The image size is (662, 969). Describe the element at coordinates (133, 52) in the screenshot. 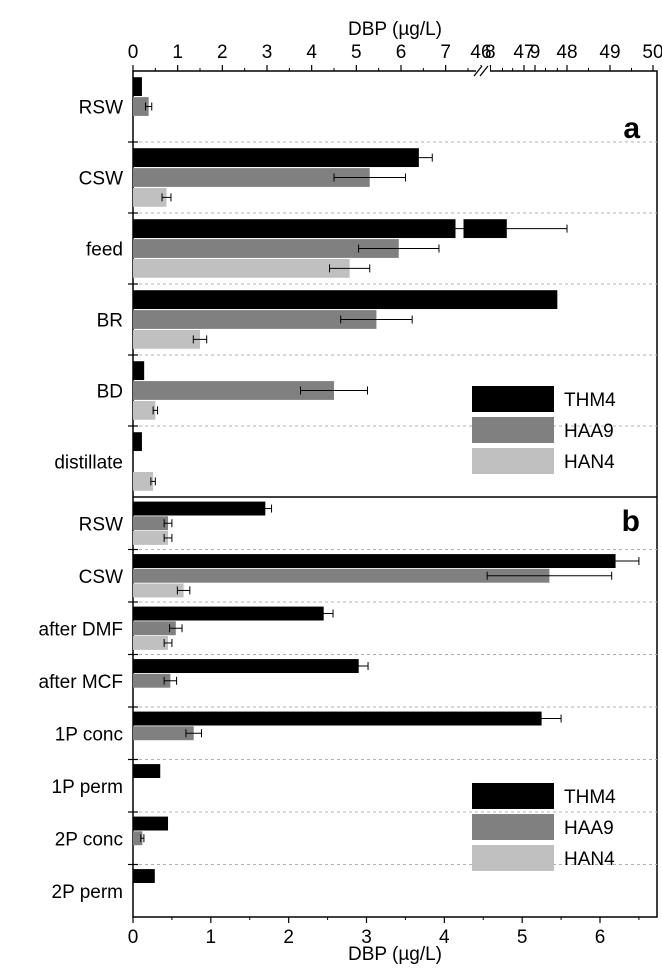

I see `top-axis-tick-label: 0` at that location.